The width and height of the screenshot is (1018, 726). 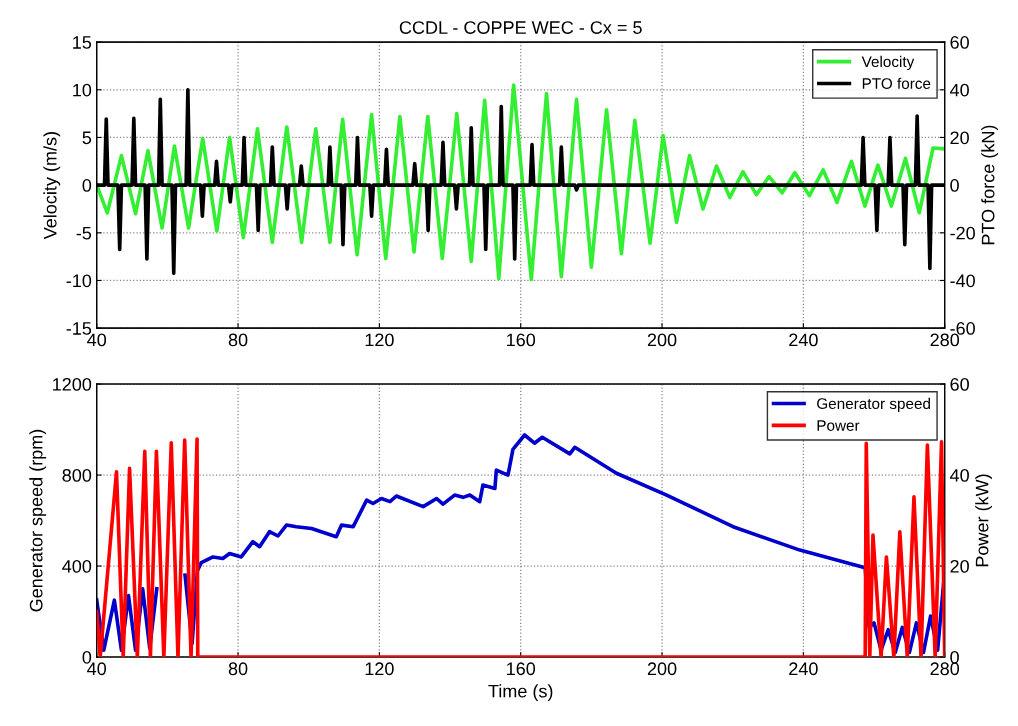 I want to click on y-axis-title: Velocity (m/s), so click(x=52, y=186).